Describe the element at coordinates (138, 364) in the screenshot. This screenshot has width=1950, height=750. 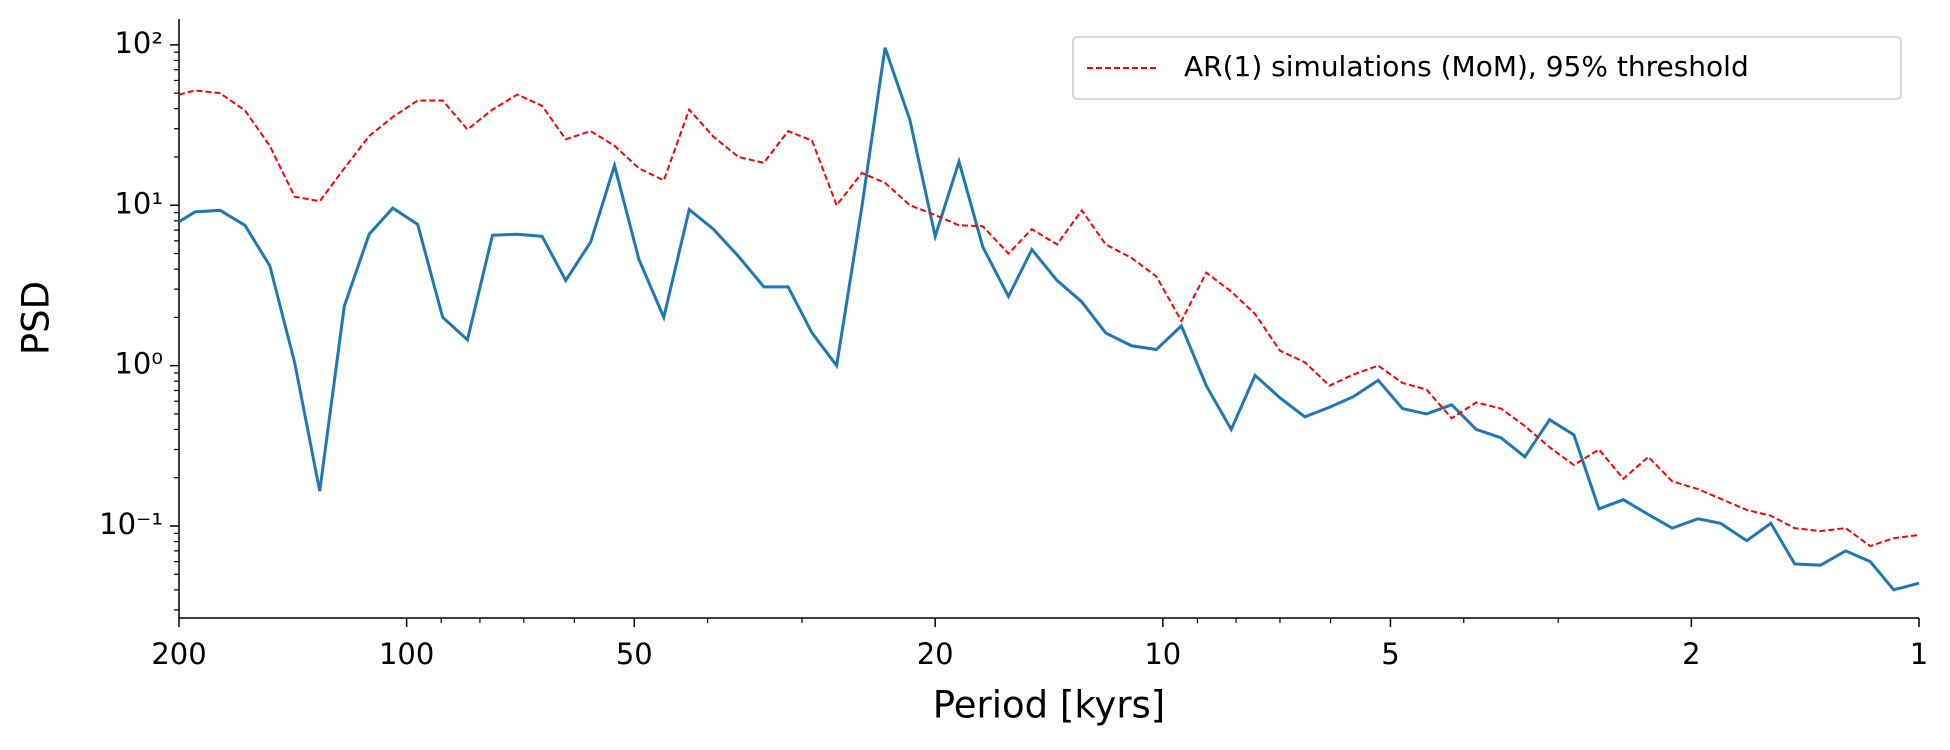
I see `y-tick-label: 10⁰` at that location.